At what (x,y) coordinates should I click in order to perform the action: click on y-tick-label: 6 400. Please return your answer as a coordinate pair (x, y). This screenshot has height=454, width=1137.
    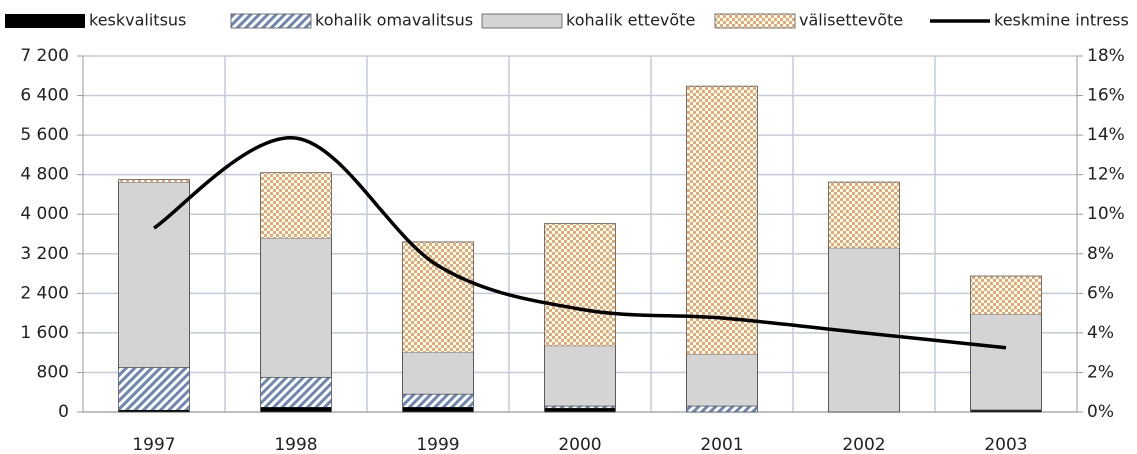
    Looking at the image, I should click on (44, 96).